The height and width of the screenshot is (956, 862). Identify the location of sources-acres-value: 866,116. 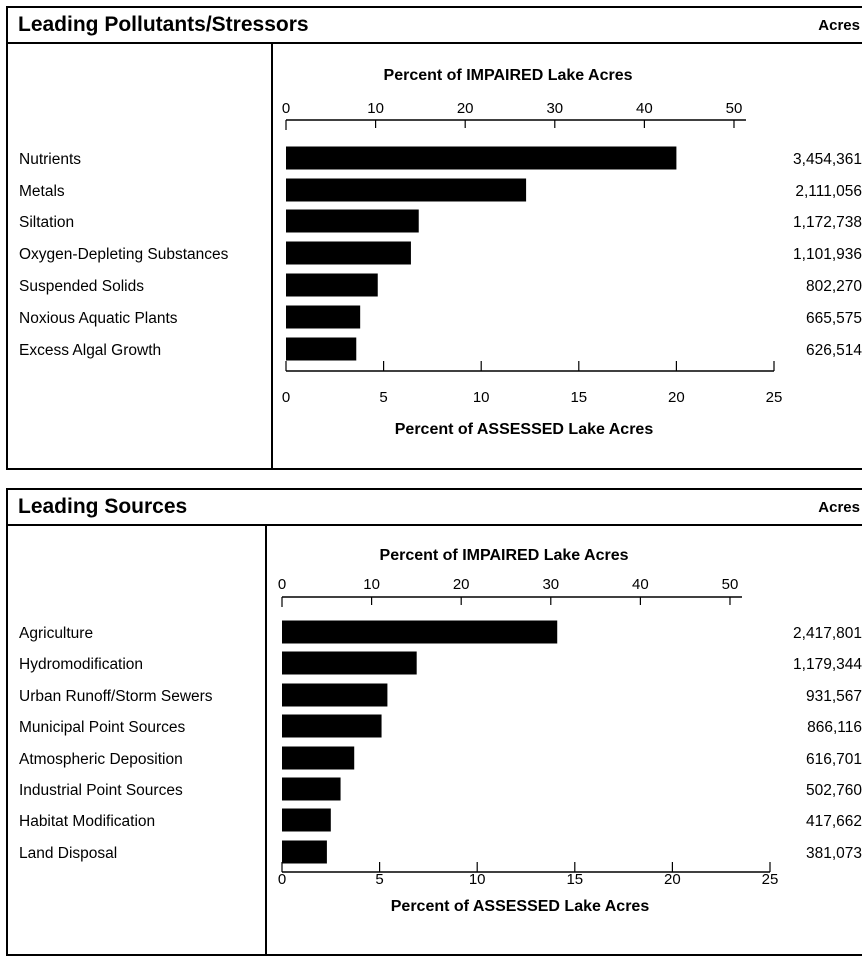
(834, 727).